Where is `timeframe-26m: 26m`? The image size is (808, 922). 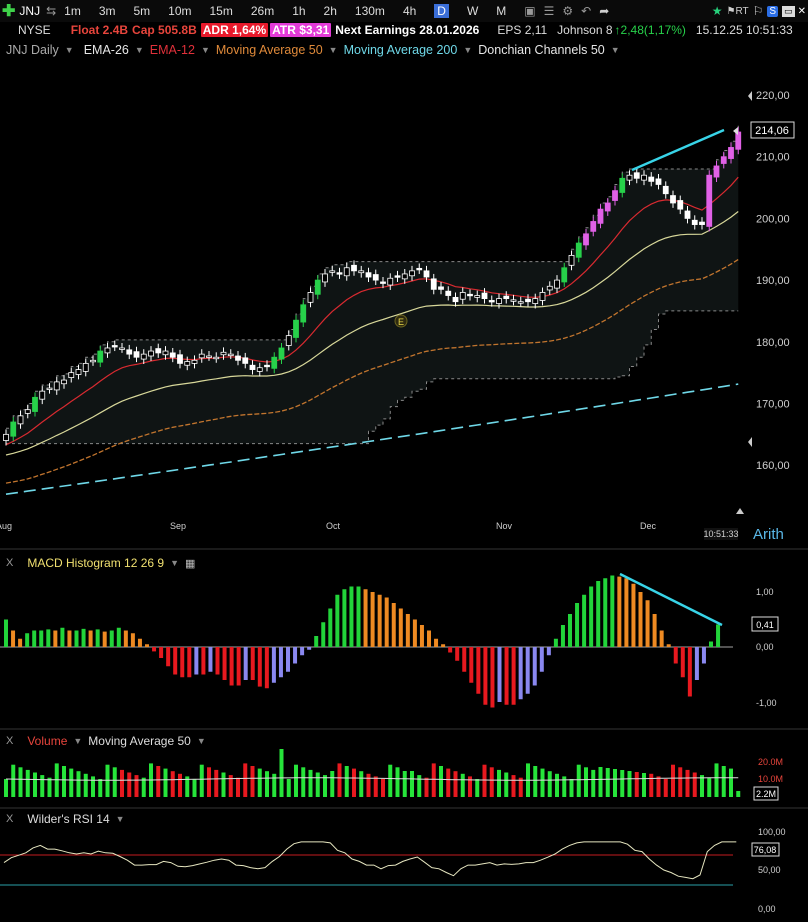
timeframe-26m: 26m is located at coordinates (262, 11).